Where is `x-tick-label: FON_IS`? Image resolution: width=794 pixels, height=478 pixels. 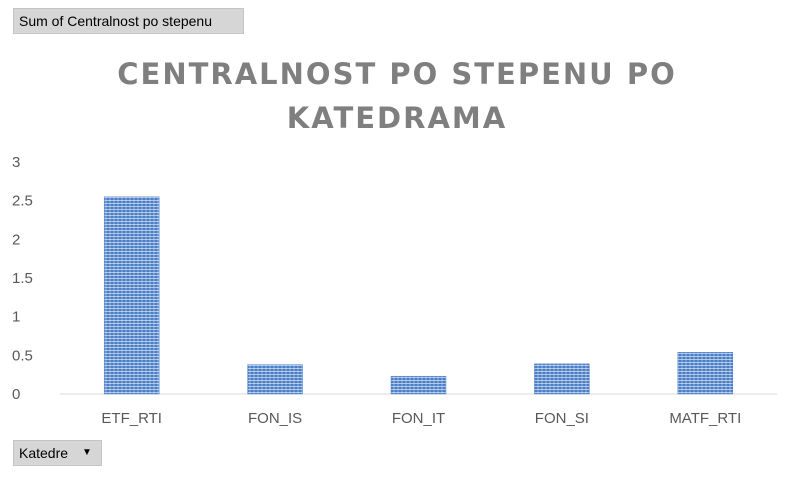 x-tick-label: FON_IS is located at coordinates (275, 418).